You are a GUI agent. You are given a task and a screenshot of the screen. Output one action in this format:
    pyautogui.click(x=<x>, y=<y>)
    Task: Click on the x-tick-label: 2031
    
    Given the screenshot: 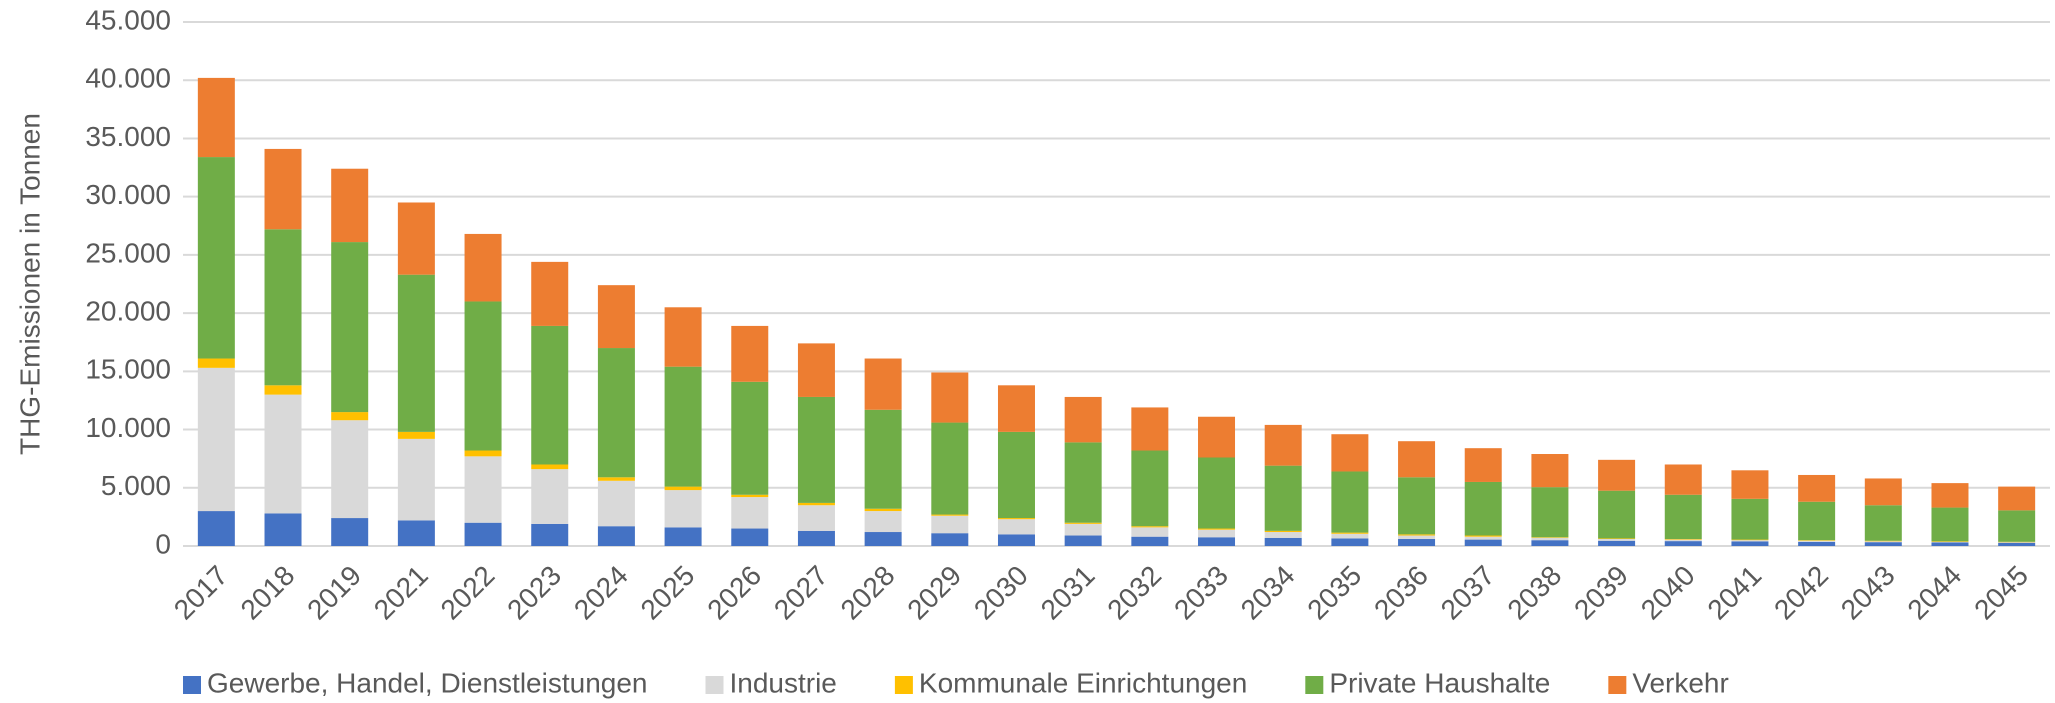 What is the action you would take?
    pyautogui.click(x=1068, y=593)
    